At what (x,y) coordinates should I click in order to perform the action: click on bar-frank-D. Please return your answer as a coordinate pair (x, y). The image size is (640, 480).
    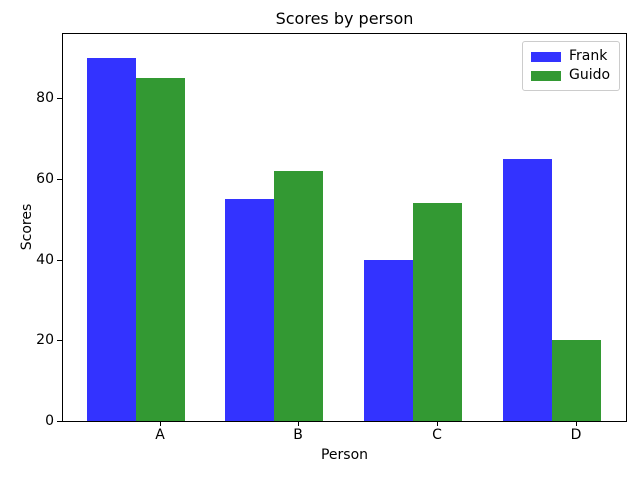
    Looking at the image, I should click on (527, 290).